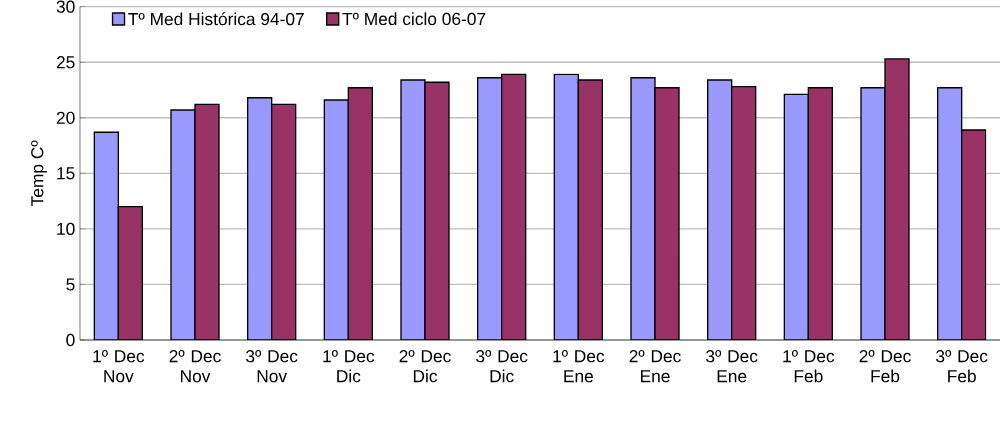 This screenshot has width=1008, height=440. I want to click on legend-label: Tº Med ciclo 06-07, so click(414, 19).